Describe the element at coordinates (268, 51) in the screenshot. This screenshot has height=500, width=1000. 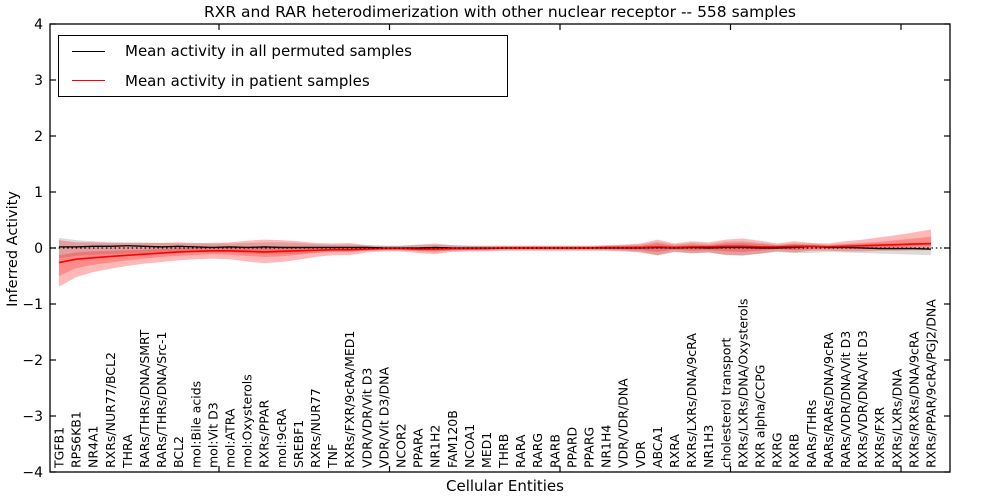
I see `legend-label-permuted: Mean activity in all permuted samples` at that location.